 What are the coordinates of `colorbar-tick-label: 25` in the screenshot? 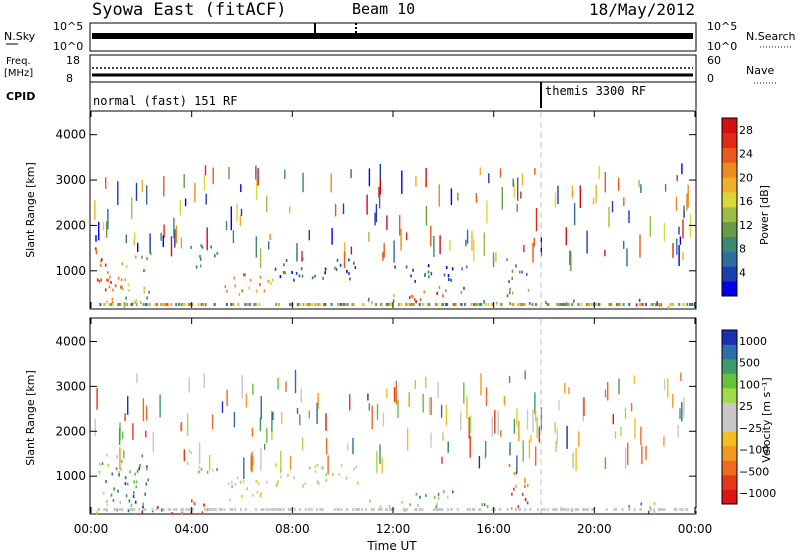 It's located at (746, 406).